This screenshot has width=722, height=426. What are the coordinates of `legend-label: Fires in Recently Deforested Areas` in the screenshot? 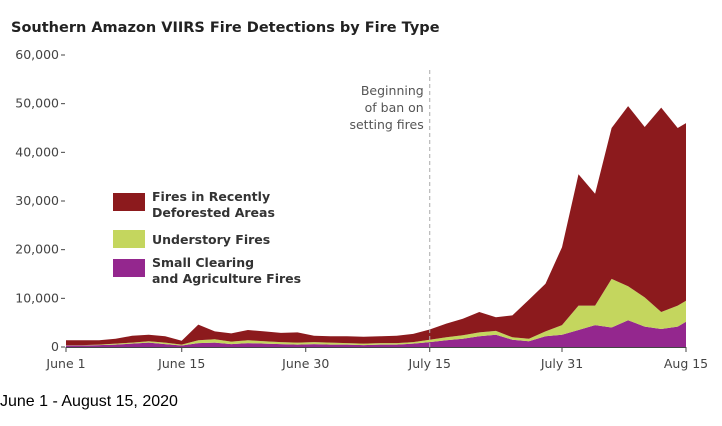 It's located at (213, 204).